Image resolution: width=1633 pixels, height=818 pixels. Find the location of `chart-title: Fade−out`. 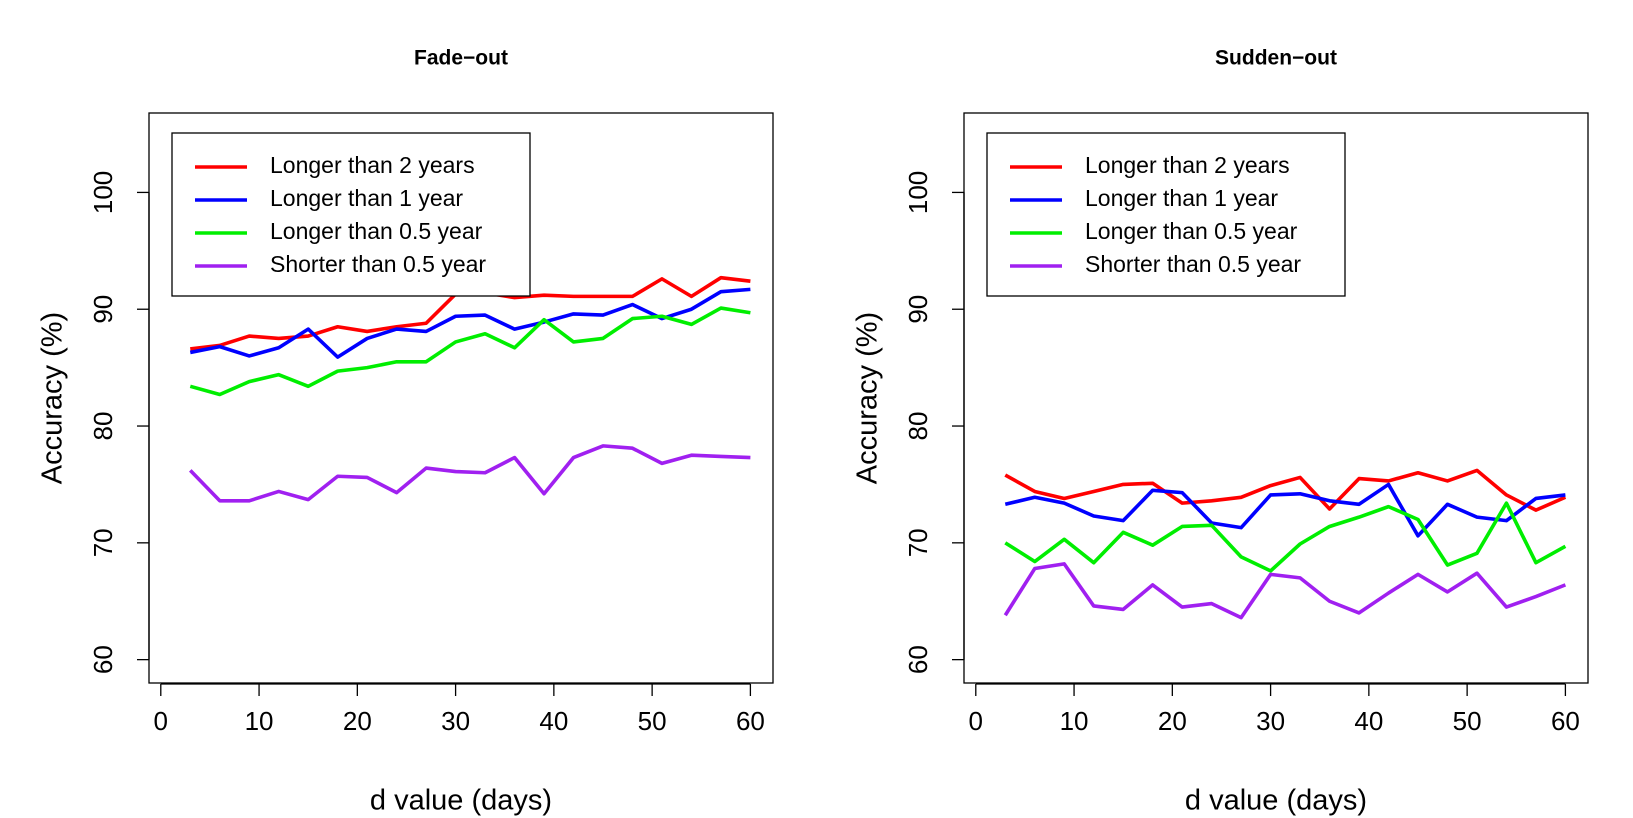

chart-title: Fade−out is located at coordinates (461, 58).